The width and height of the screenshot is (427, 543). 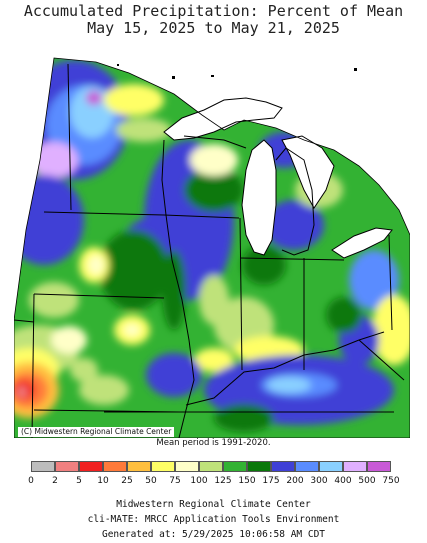 What do you see at coordinates (79, 481) in the screenshot?
I see `legend-tick-label: 5` at bounding box center [79, 481].